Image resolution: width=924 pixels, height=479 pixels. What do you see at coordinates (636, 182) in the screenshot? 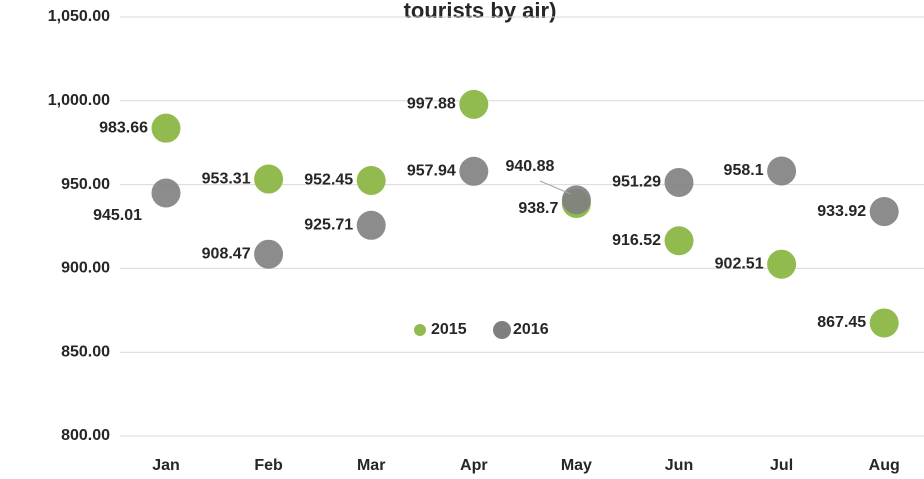
I see `data-label: 951.29` at bounding box center [636, 182].